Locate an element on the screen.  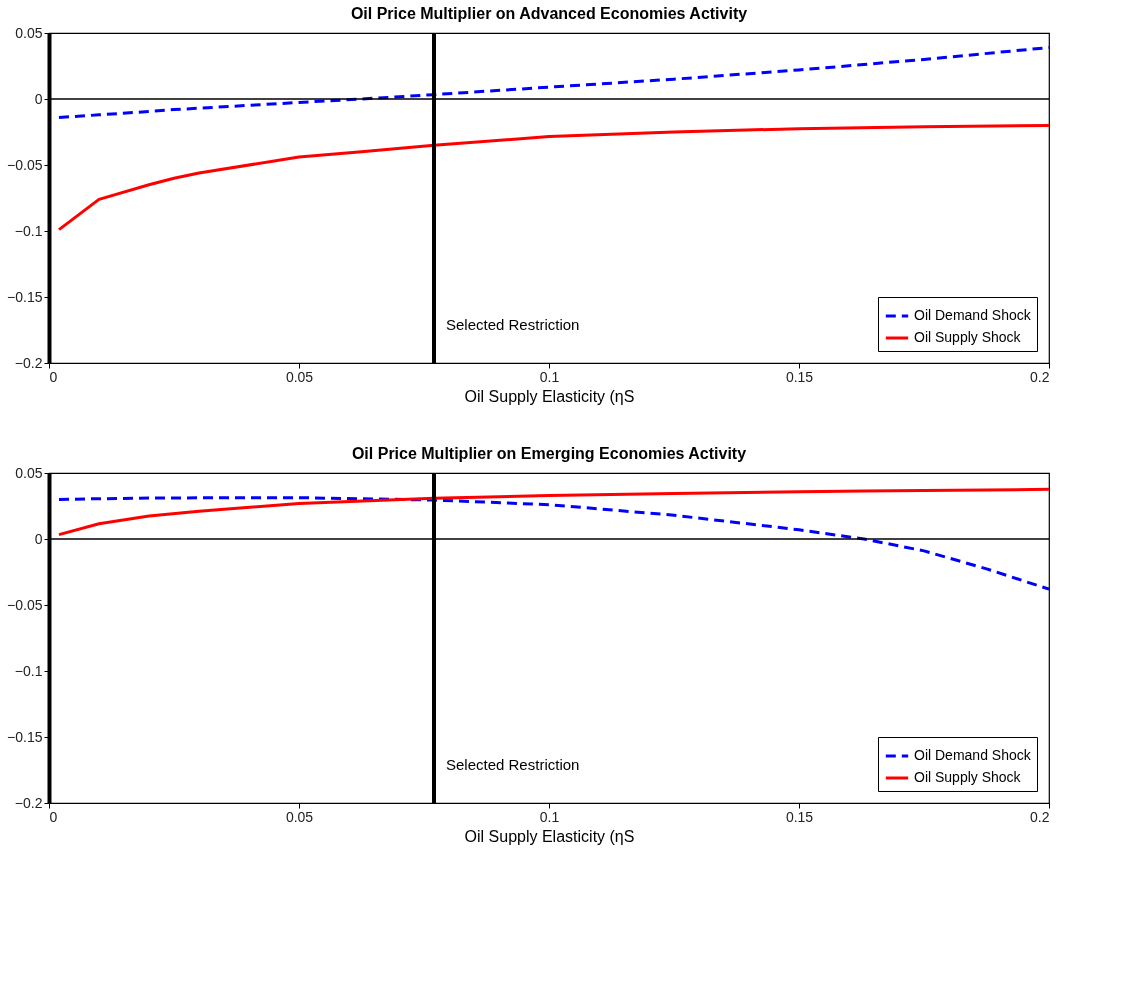
chart-title: Oil Price Multiplier on Emerging Economies Activity is located at coordinates (549, 453).